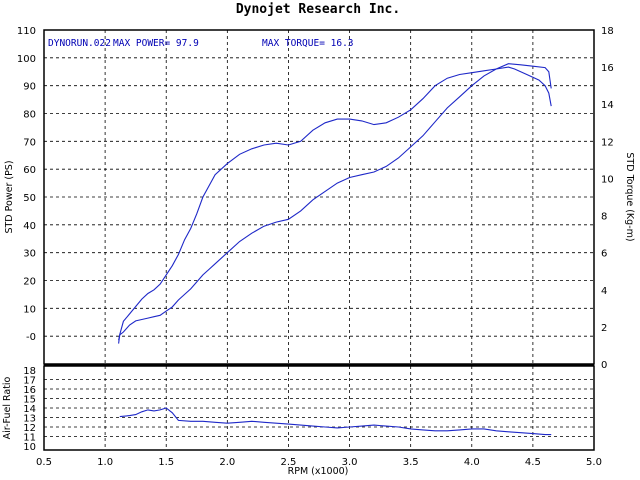 The image size is (640, 480). Describe the element at coordinates (607, 179) in the screenshot. I see `torque-tick-label: 10` at that location.